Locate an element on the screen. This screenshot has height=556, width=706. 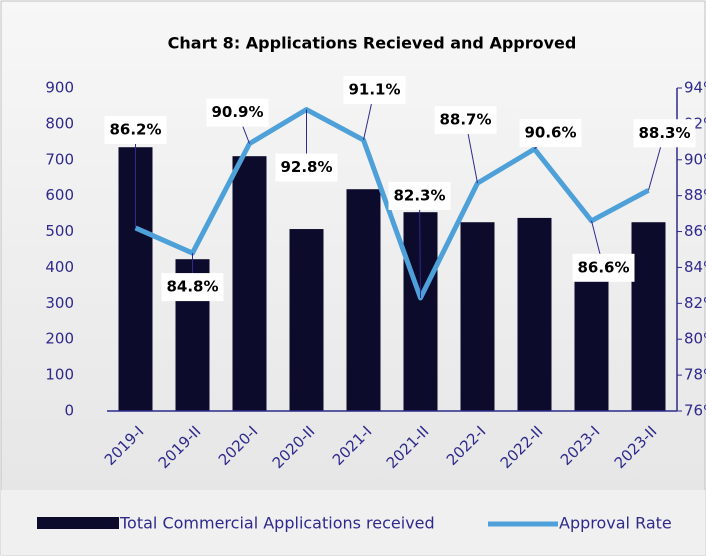
data-label: 91.1% is located at coordinates (374, 90).